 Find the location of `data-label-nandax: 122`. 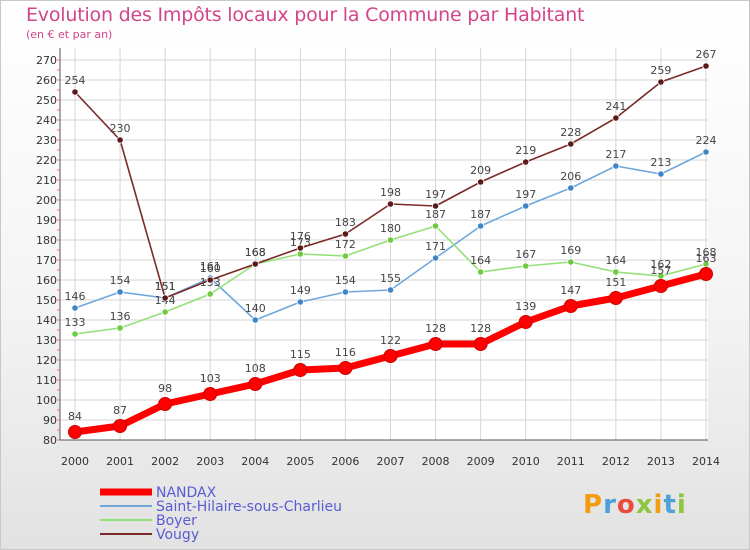

data-label-nandax: 122 is located at coordinates (390, 340).